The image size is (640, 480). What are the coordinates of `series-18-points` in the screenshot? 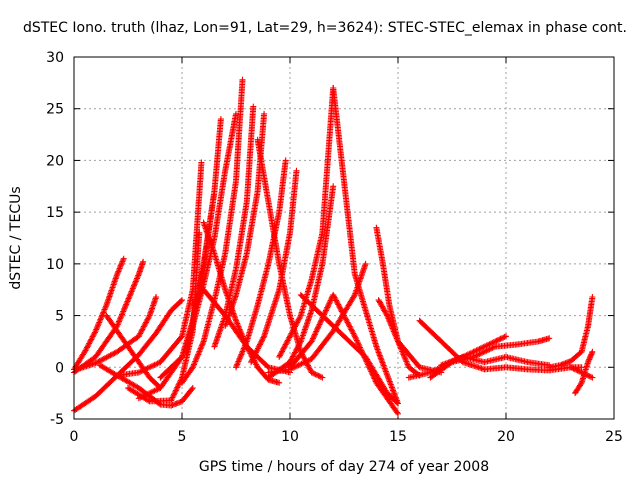 It's located at (290, 258).